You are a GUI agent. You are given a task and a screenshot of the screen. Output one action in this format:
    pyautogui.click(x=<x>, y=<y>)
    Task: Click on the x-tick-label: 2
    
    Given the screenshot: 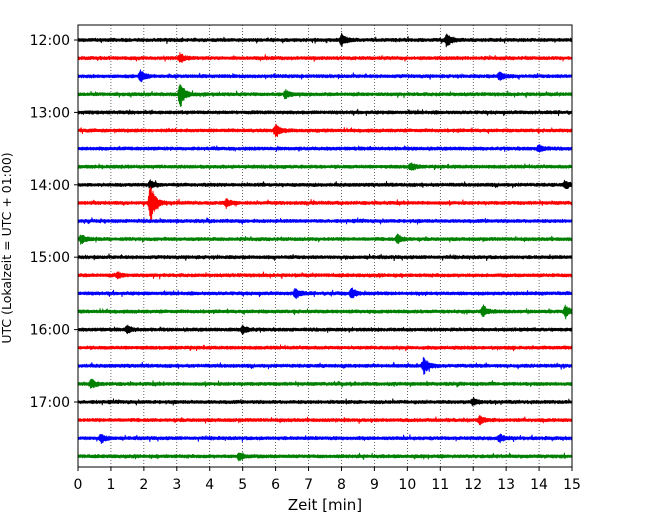 What is the action you would take?
    pyautogui.click(x=143, y=485)
    